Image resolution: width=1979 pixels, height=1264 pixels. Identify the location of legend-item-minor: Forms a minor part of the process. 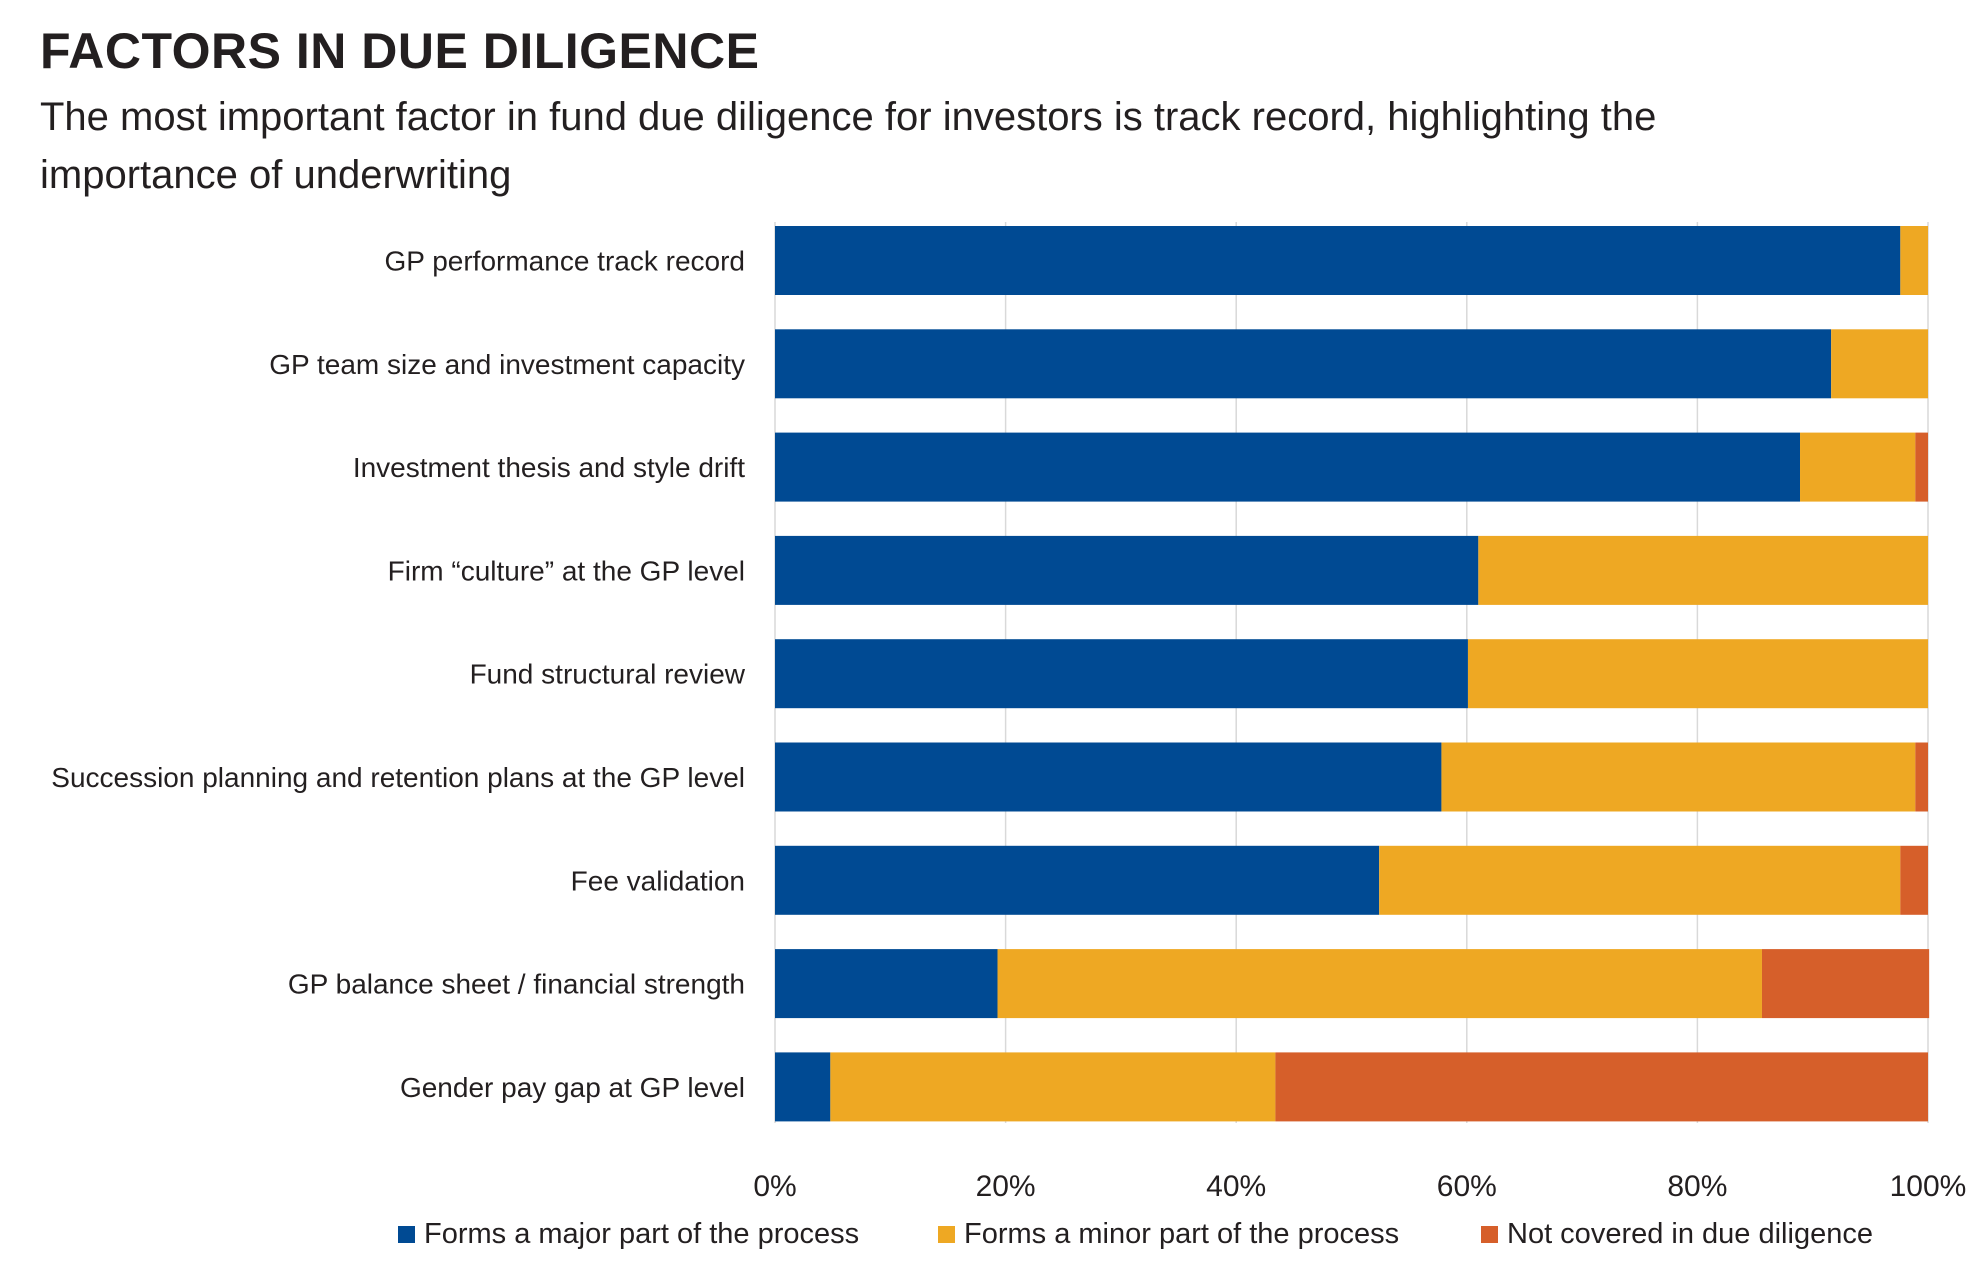
(1168, 1234).